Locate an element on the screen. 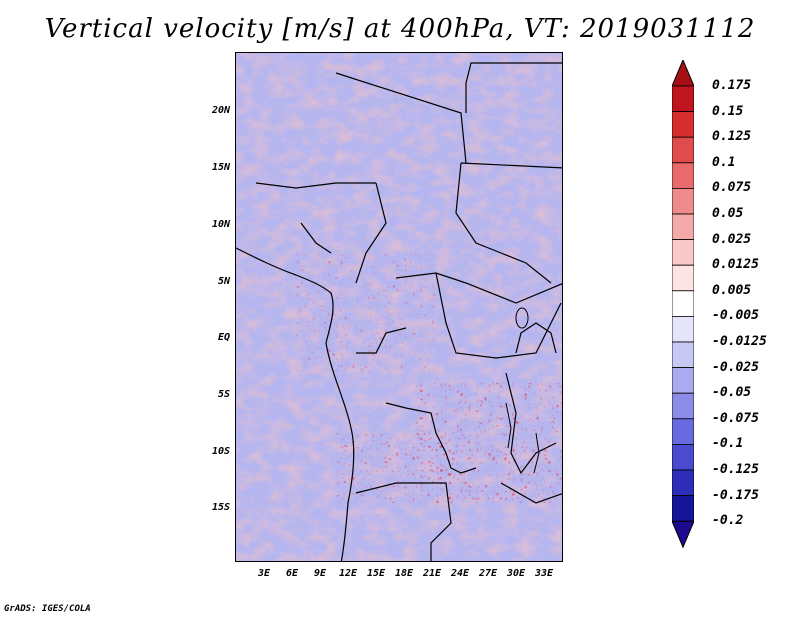  colorbar-tick-label: 0.005 is located at coordinates (732, 290).